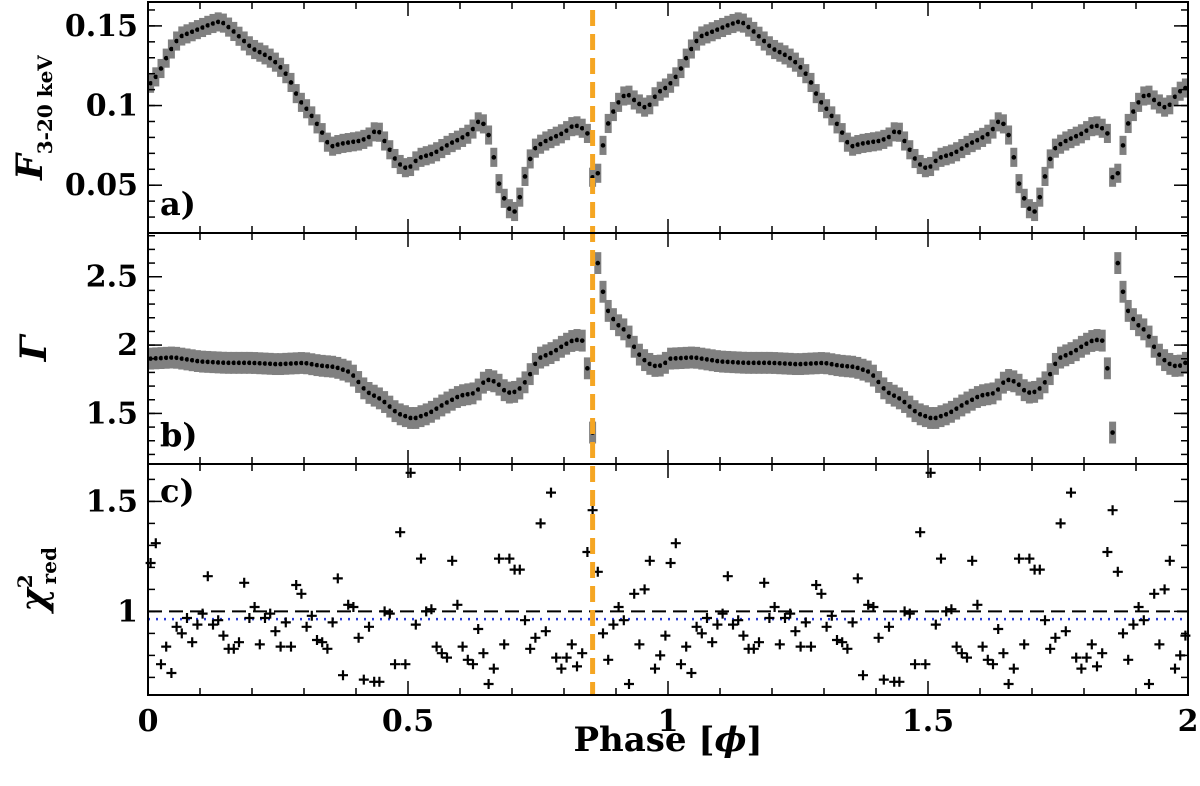  I want to click on y-tick-label: 1, so click(127, 611).